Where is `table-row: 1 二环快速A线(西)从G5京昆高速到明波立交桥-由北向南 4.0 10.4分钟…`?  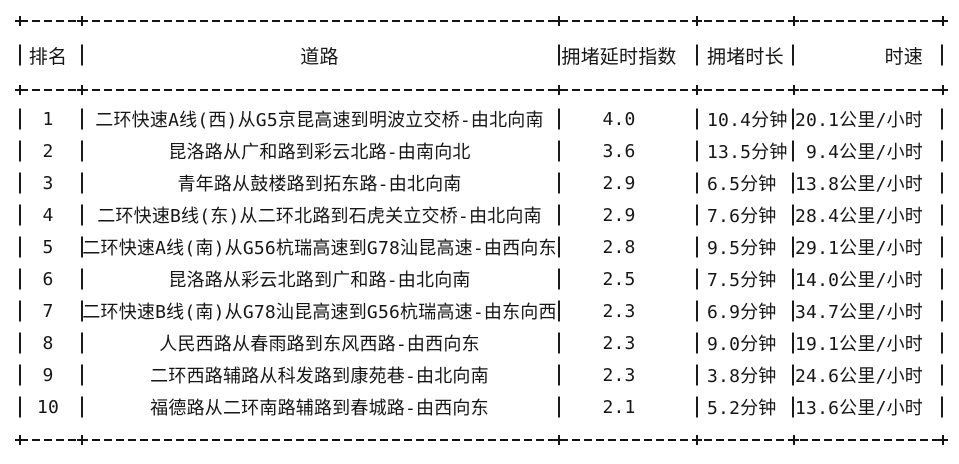 table-row: 1 二环快速A线(西)从G5京昆高速到明波立交桥-由北向南 4.0 10.4分钟… is located at coordinates (479, 119).